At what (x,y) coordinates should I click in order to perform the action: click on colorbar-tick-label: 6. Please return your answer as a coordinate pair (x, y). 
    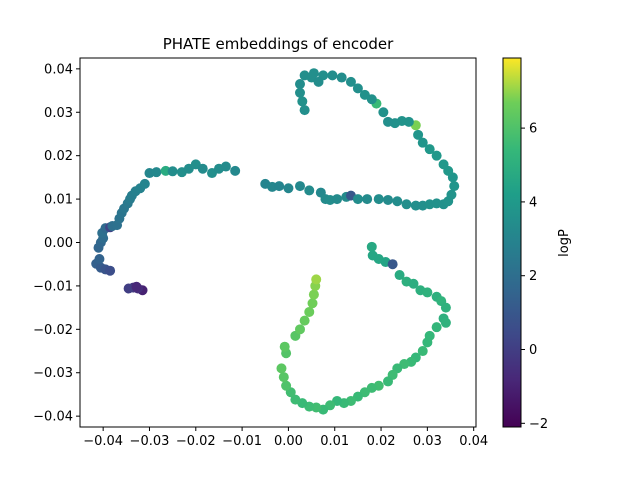
    Looking at the image, I should click on (533, 129).